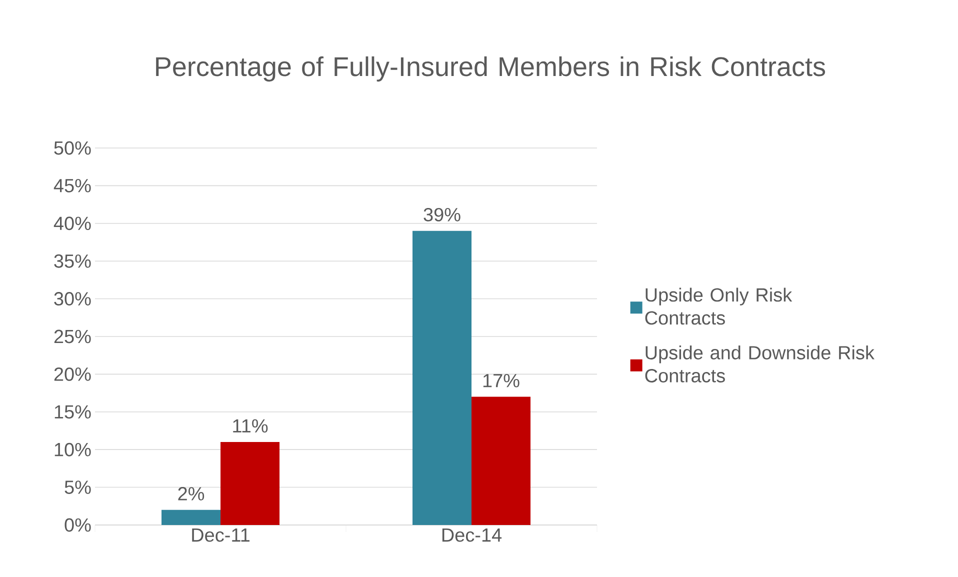 This screenshot has height=577, width=958. I want to click on data-label: 39%, so click(442, 215).